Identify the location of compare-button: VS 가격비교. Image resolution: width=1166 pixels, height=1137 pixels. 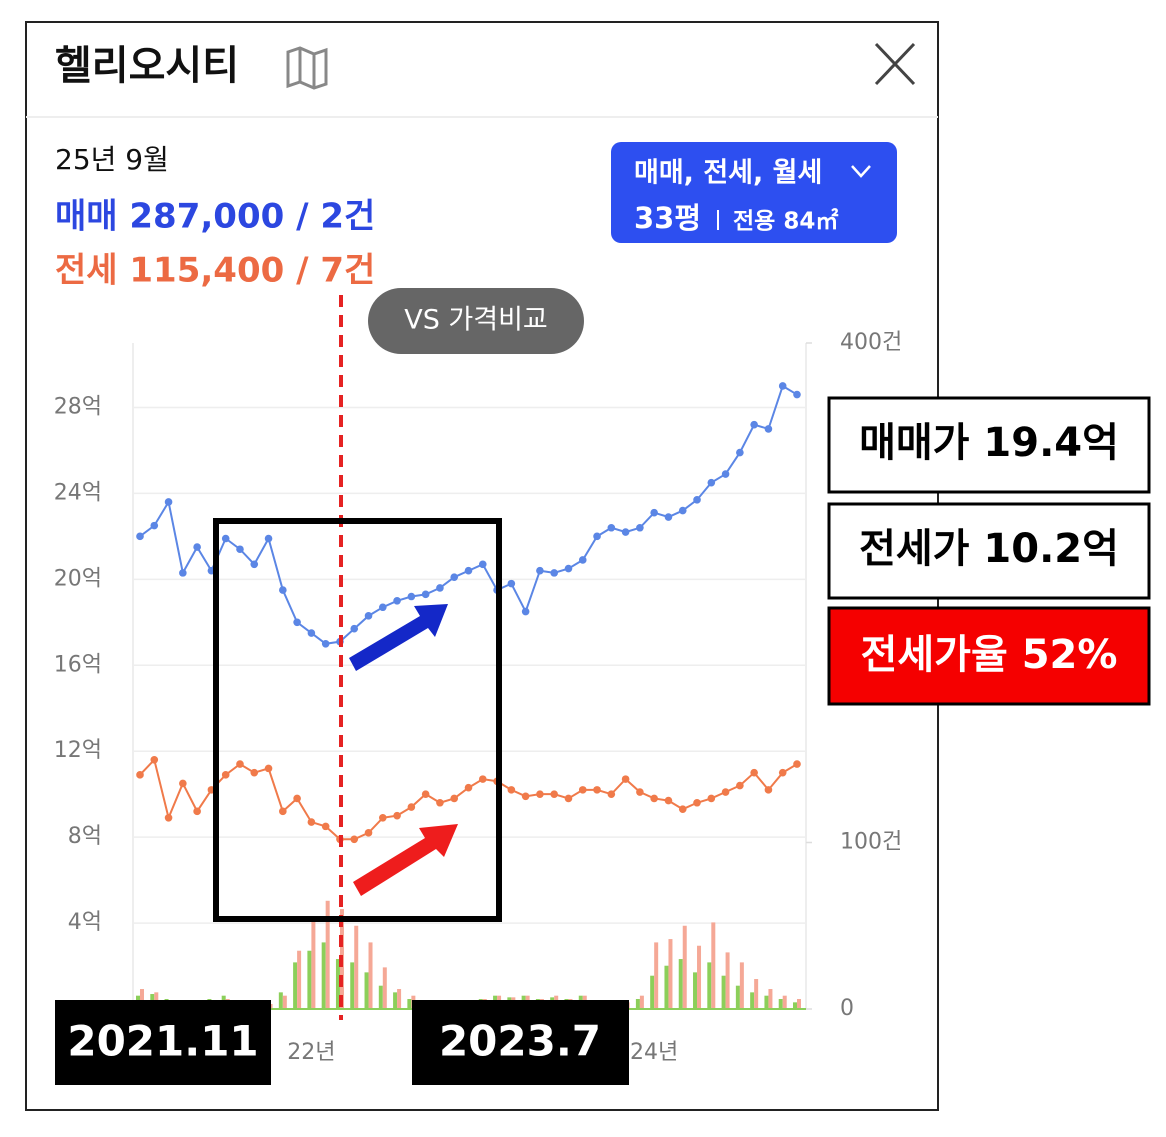
(476, 321).